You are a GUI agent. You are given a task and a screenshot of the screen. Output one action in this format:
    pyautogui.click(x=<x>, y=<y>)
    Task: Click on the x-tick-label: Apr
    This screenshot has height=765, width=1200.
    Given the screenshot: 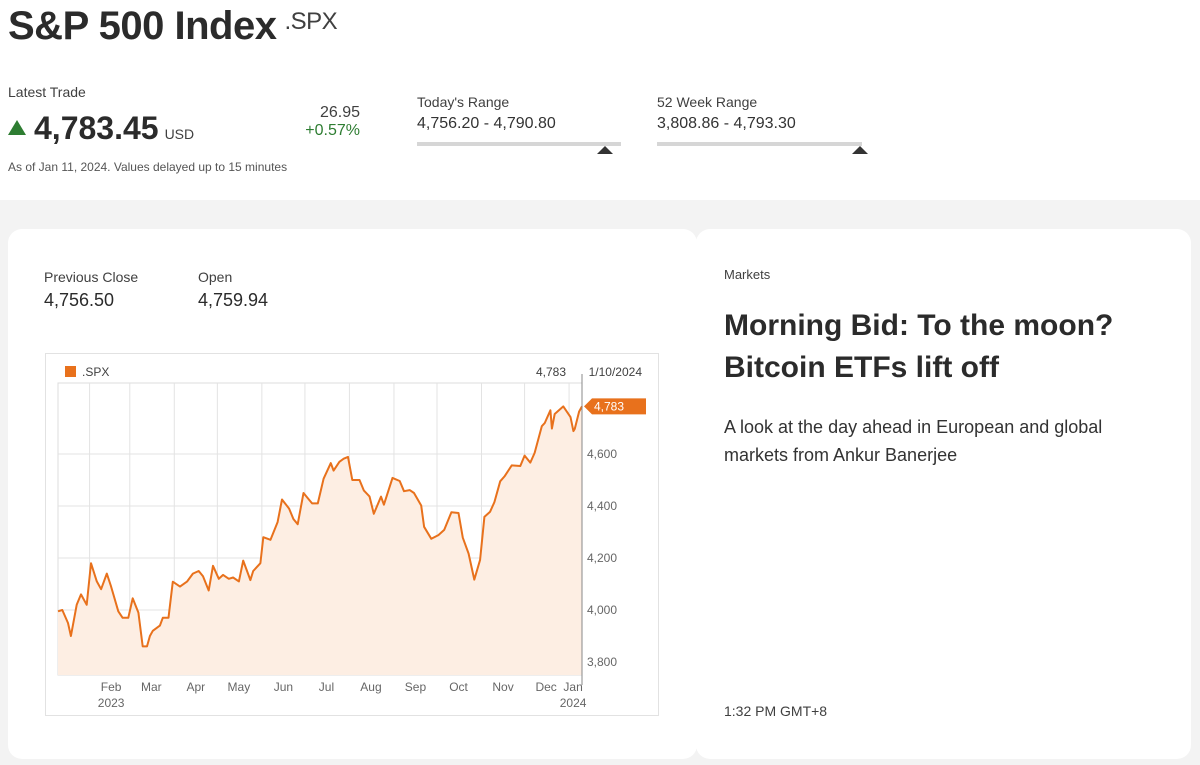 What is the action you would take?
    pyautogui.click(x=195, y=687)
    